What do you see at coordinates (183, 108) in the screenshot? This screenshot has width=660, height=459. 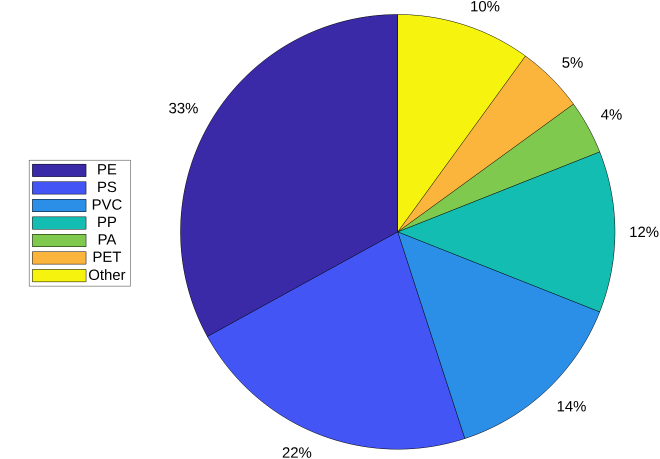 I see `data-label: 33%` at bounding box center [183, 108].